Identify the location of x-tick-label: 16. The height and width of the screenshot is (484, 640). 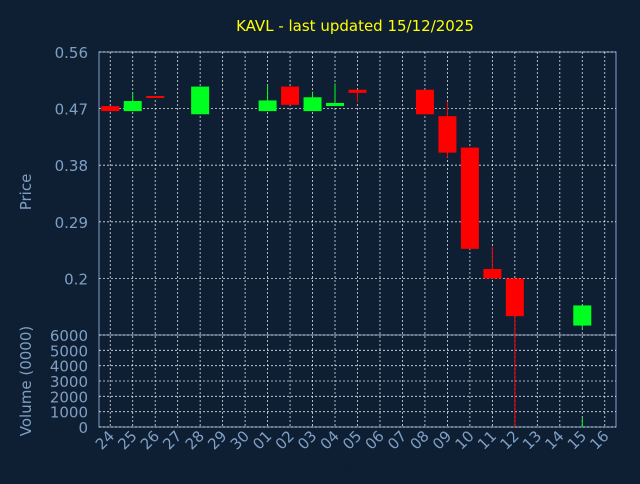
(599, 440).